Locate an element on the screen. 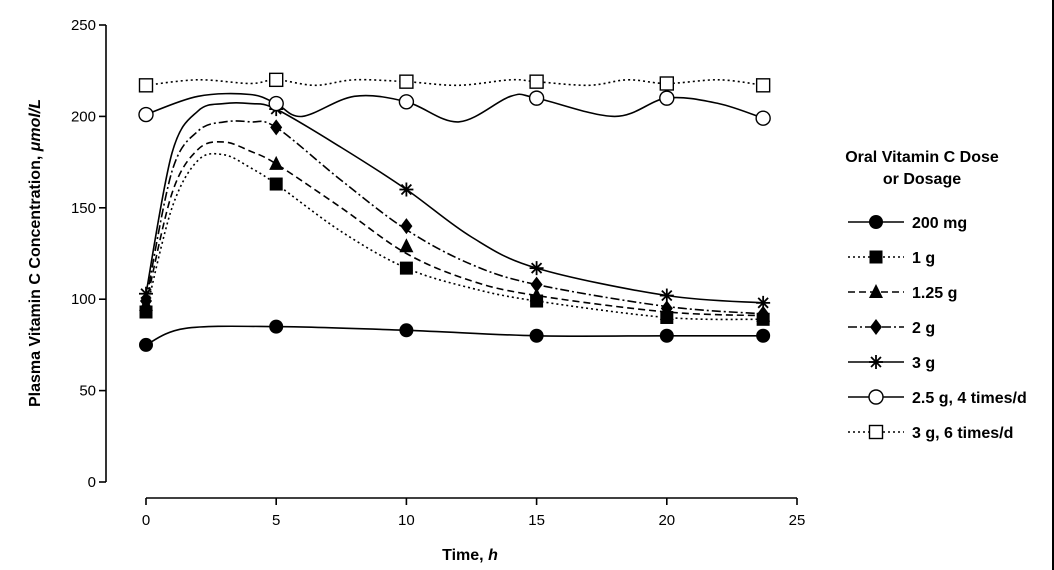 The height and width of the screenshot is (570, 1054). series-line-3-g-6-times-d is located at coordinates (454, 82).